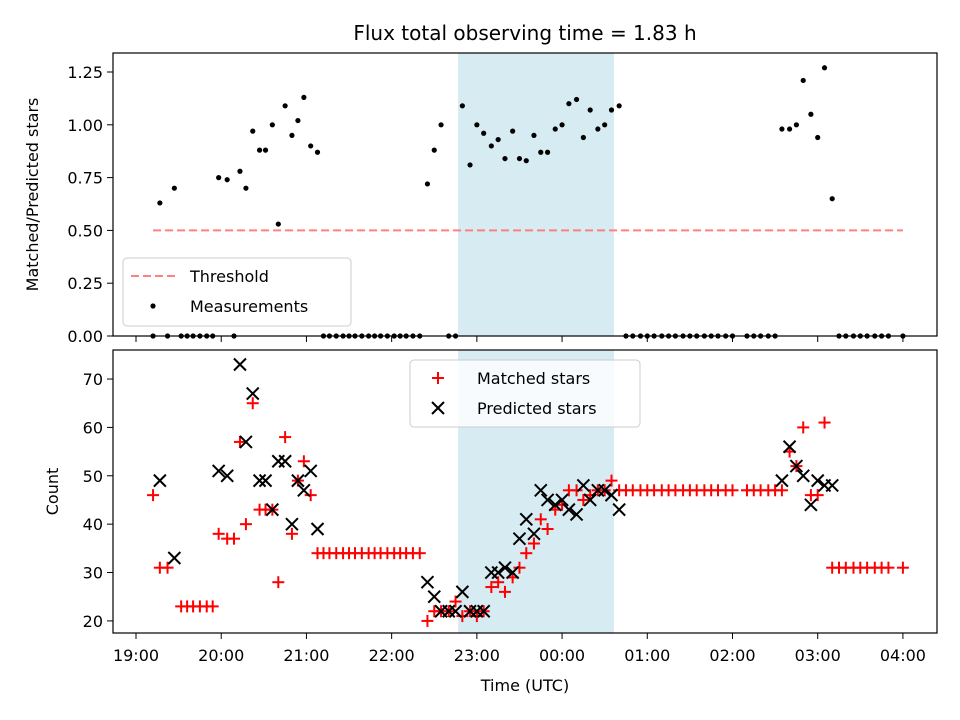 The width and height of the screenshot is (960, 720). Describe the element at coordinates (93, 573) in the screenshot. I see `y-tick-label: 30` at that location.